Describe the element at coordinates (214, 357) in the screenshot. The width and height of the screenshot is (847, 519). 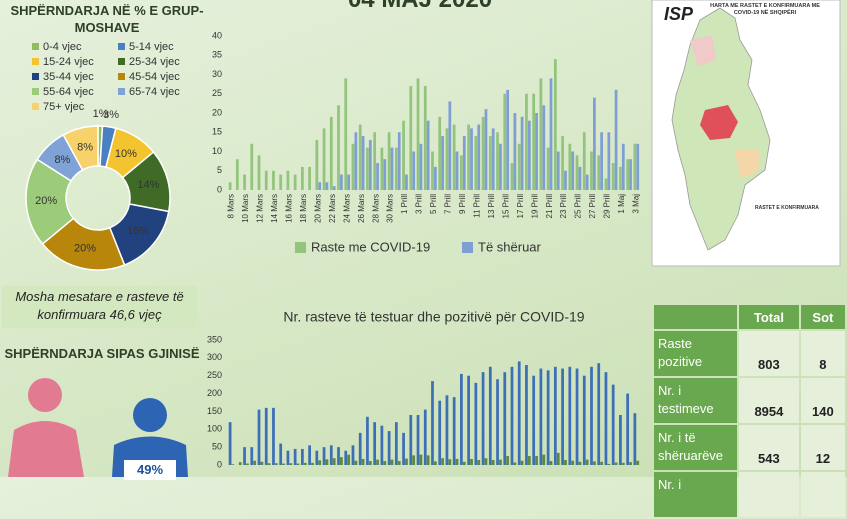
I see `y-tick-label: 300` at that location.